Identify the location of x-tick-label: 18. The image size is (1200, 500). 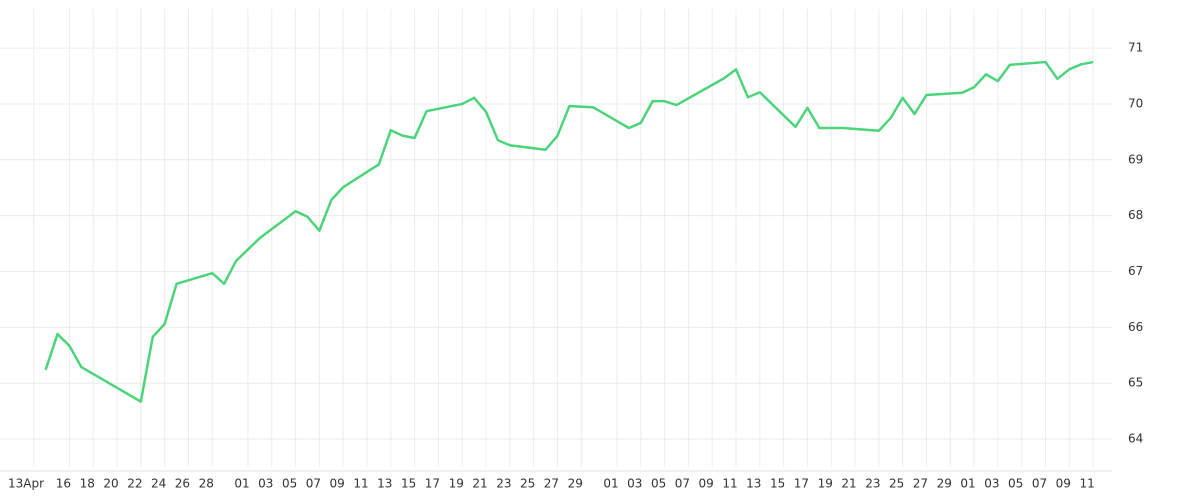
(87, 484).